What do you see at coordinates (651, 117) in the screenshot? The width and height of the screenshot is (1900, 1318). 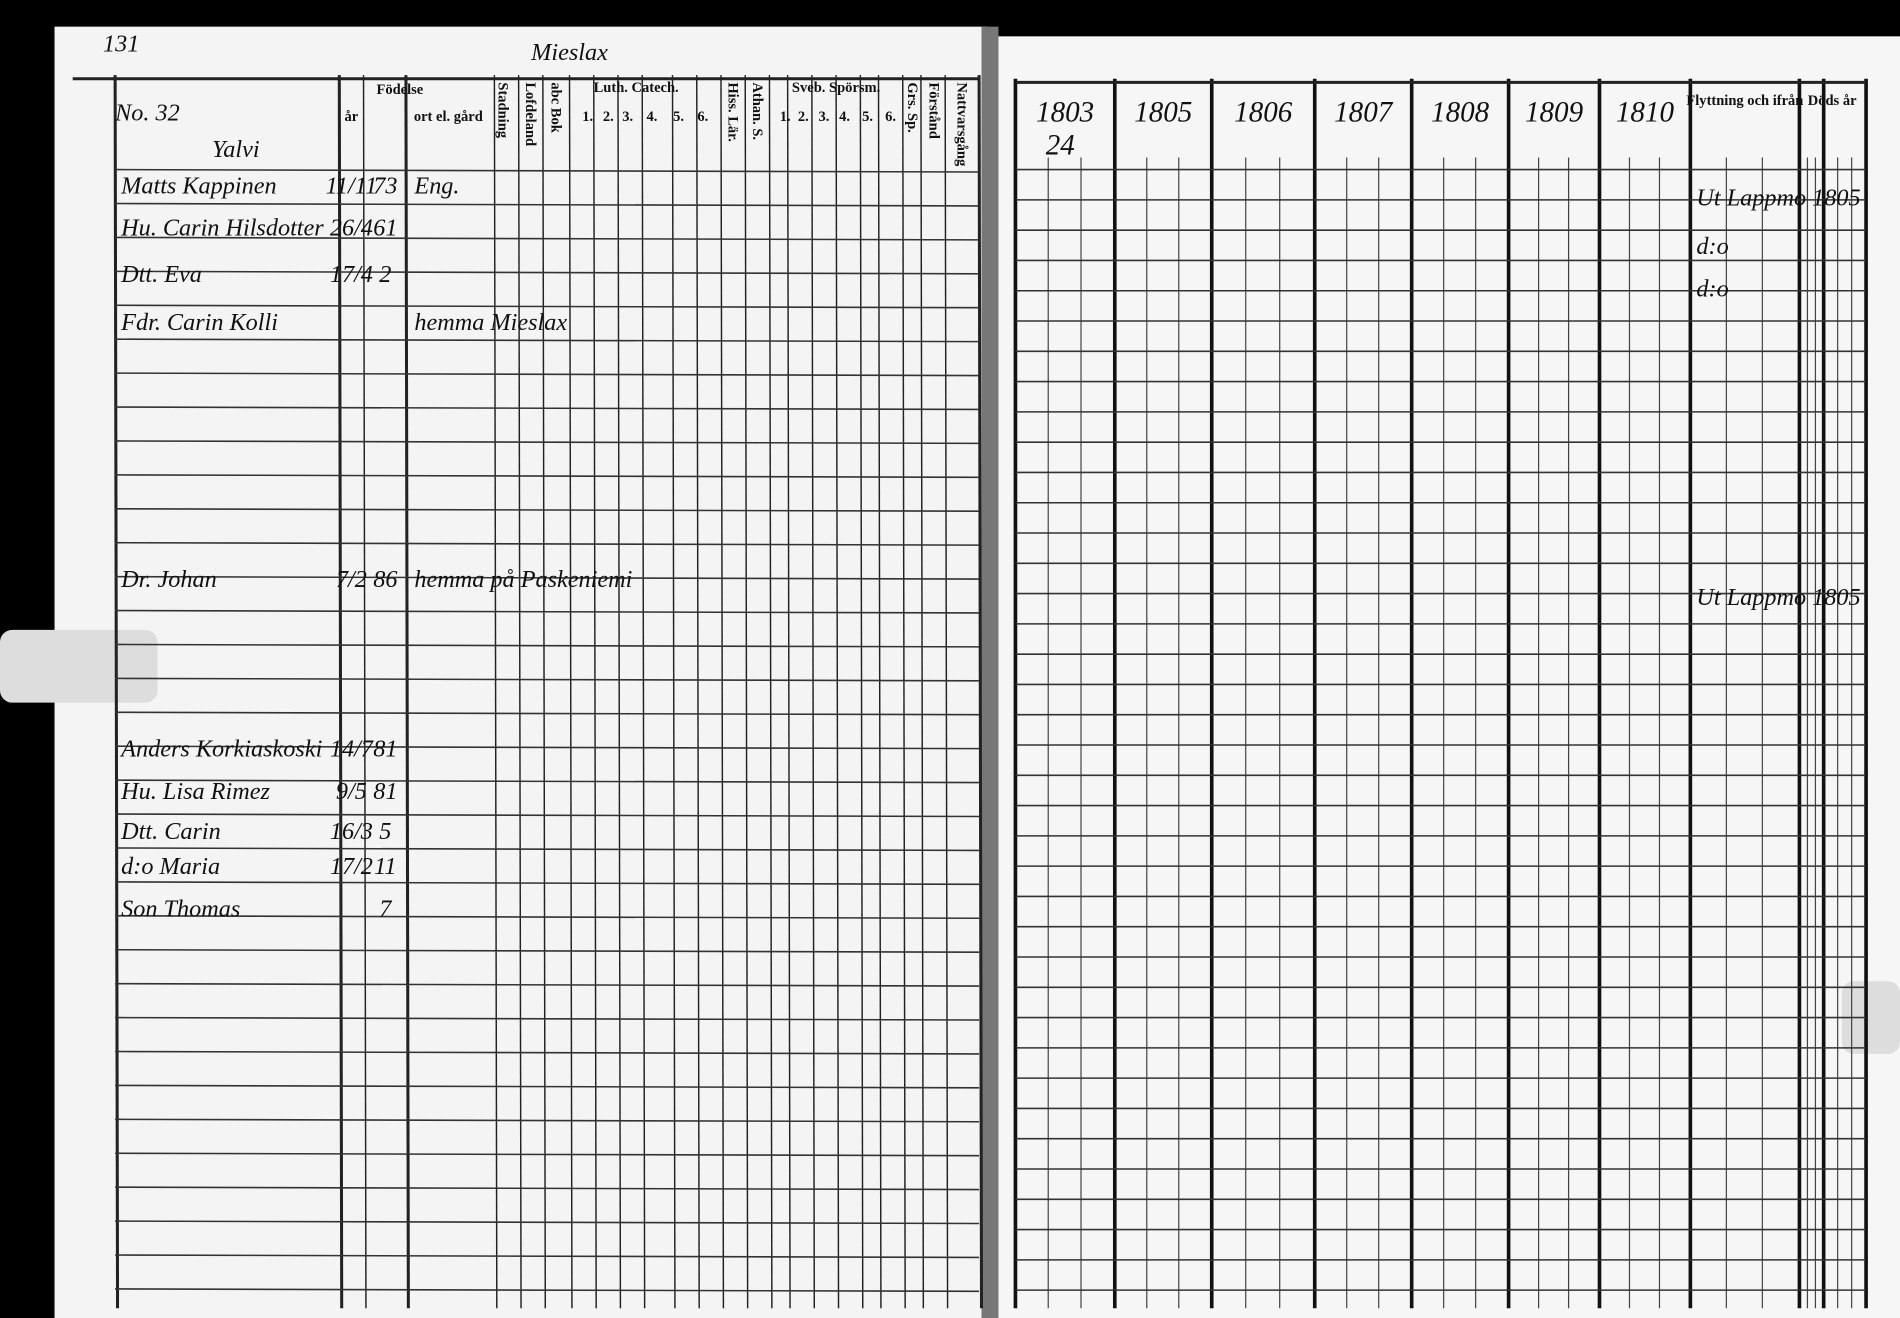 I see `column-header: 4.` at bounding box center [651, 117].